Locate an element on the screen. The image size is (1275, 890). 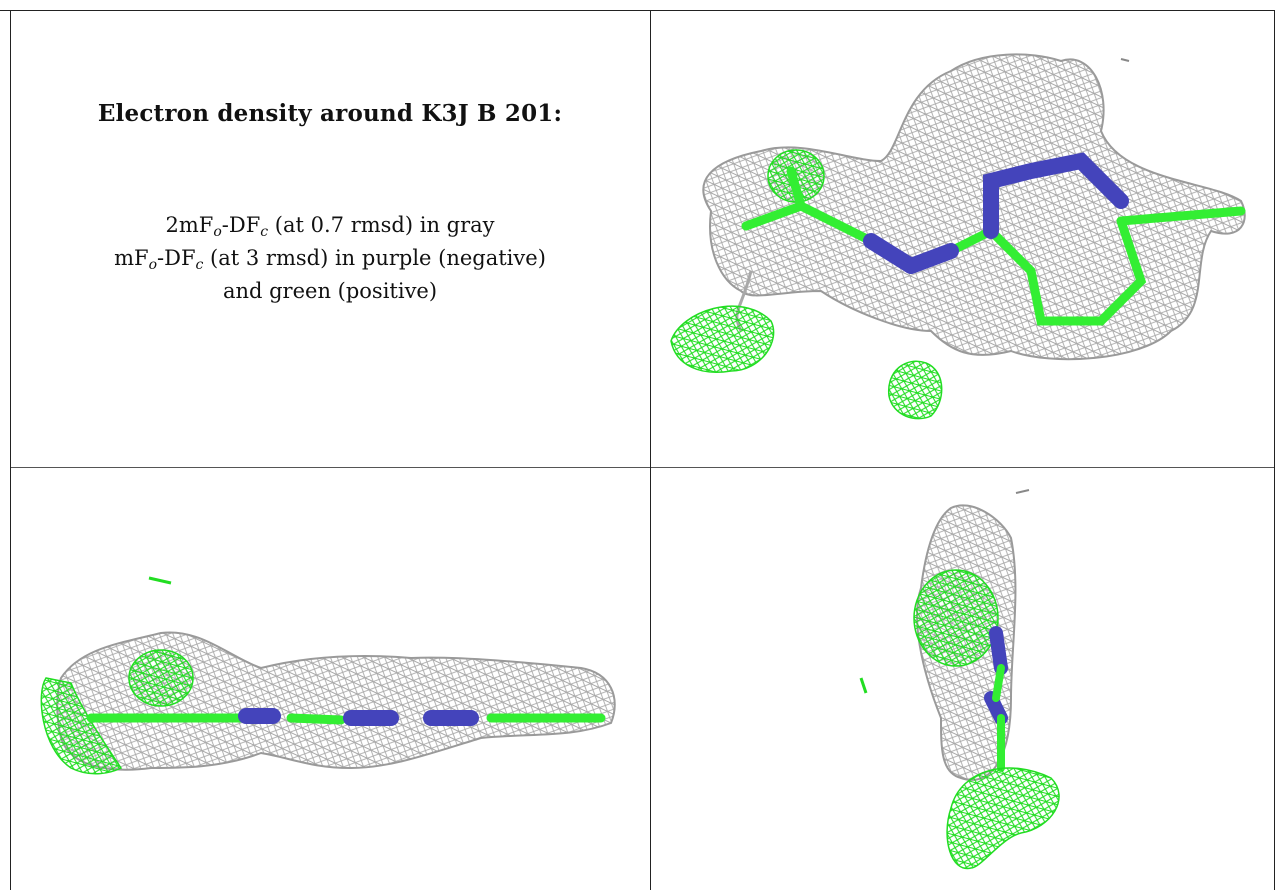
caption-line-2: mFo-DFc (at 3 rmsd) in purple (negative) is located at coordinates (330, 258).